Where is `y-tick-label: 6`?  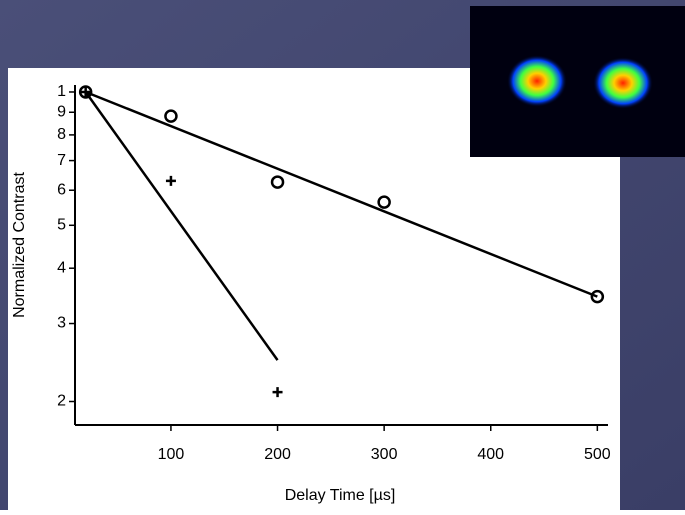
y-tick-label: 6 is located at coordinates (61, 189).